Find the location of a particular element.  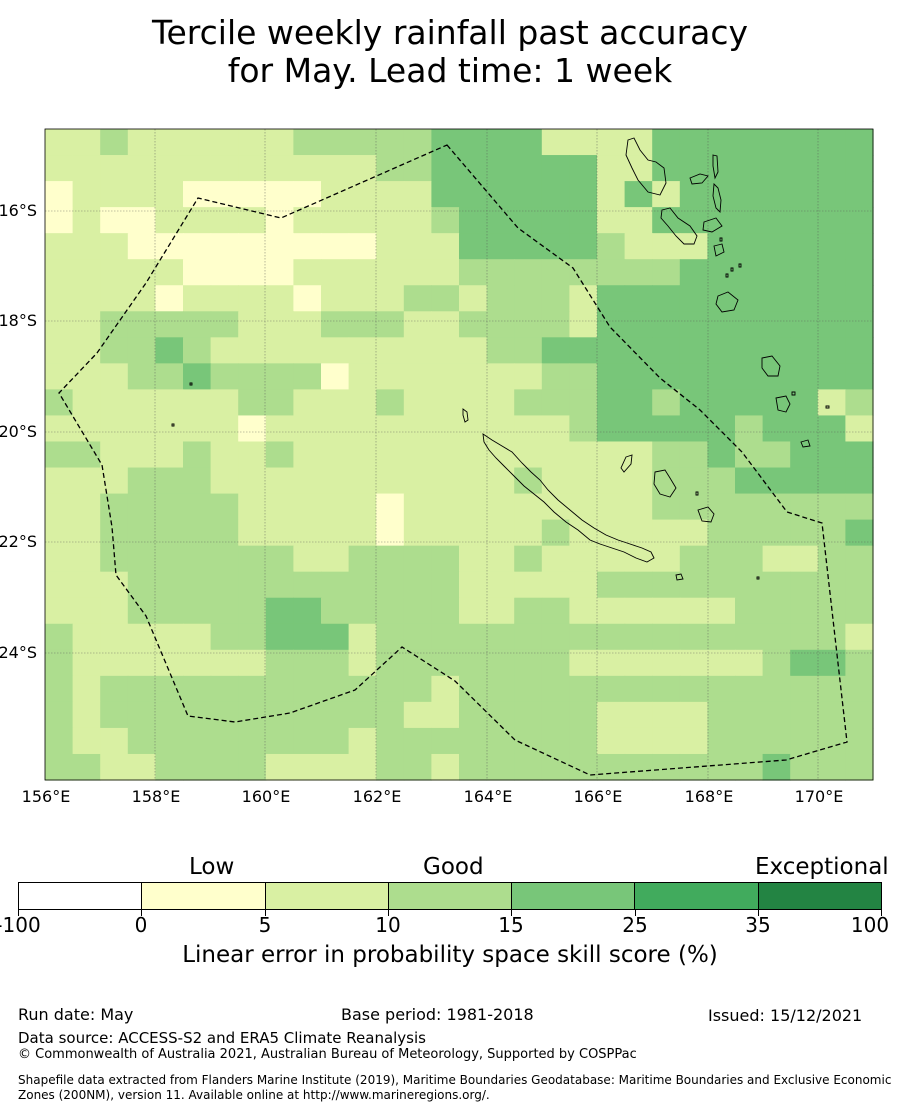

ambae-island is located at coordinates (699, 179).